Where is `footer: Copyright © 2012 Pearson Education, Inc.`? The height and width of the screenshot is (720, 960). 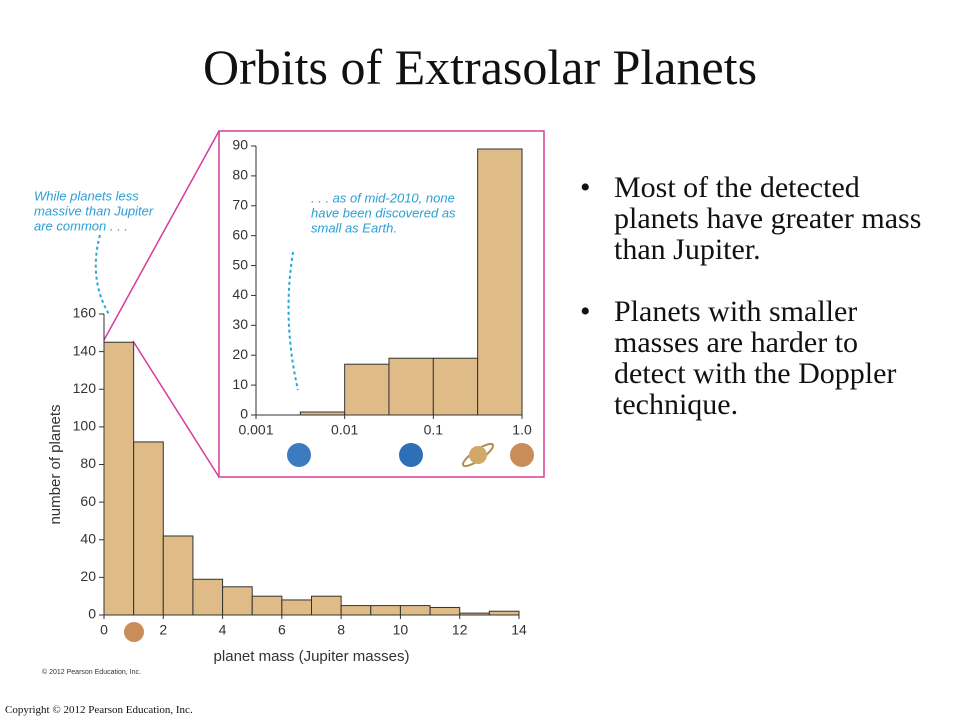 footer: Copyright © 2012 Pearson Education, Inc. is located at coordinates (99, 710).